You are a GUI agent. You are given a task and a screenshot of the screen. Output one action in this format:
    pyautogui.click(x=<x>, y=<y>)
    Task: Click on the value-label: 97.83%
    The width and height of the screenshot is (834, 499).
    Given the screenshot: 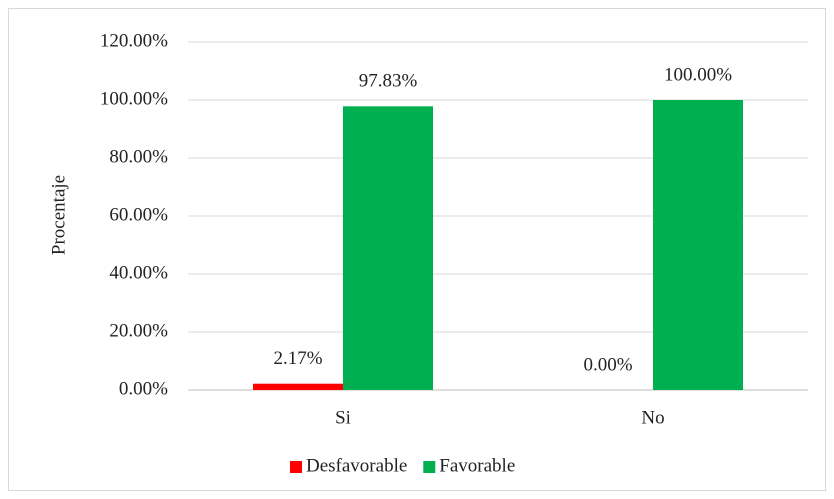 What is the action you would take?
    pyautogui.click(x=388, y=81)
    